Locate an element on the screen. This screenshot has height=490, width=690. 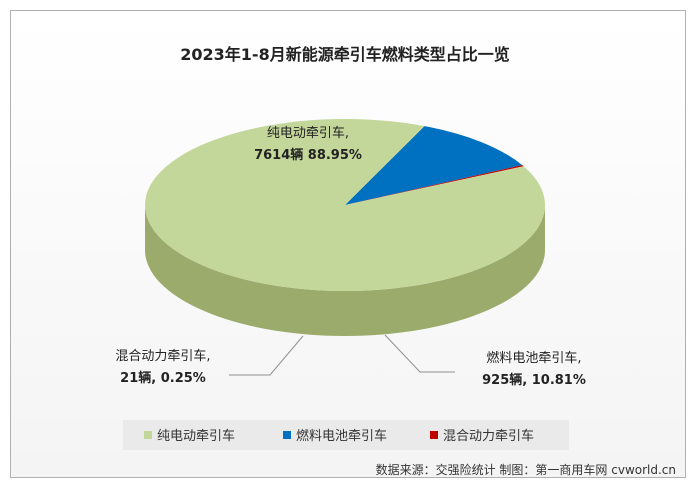
data-label-bev-name: 纯电动牵引车, is located at coordinates (308, 133).